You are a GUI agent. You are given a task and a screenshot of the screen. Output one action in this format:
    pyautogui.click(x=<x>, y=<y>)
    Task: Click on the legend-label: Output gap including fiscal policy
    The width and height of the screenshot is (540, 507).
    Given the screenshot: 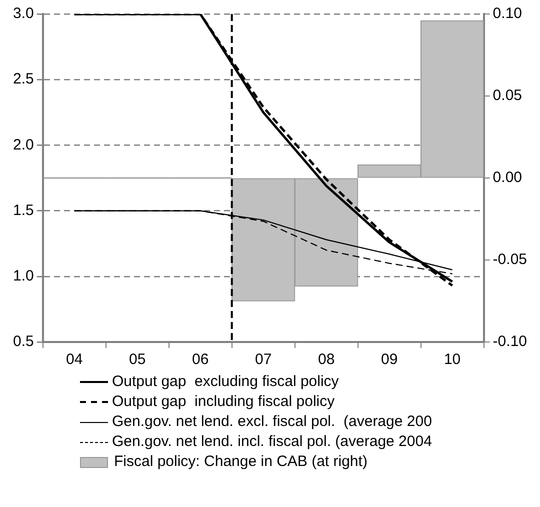 What is the action you would take?
    pyautogui.click(x=223, y=401)
    